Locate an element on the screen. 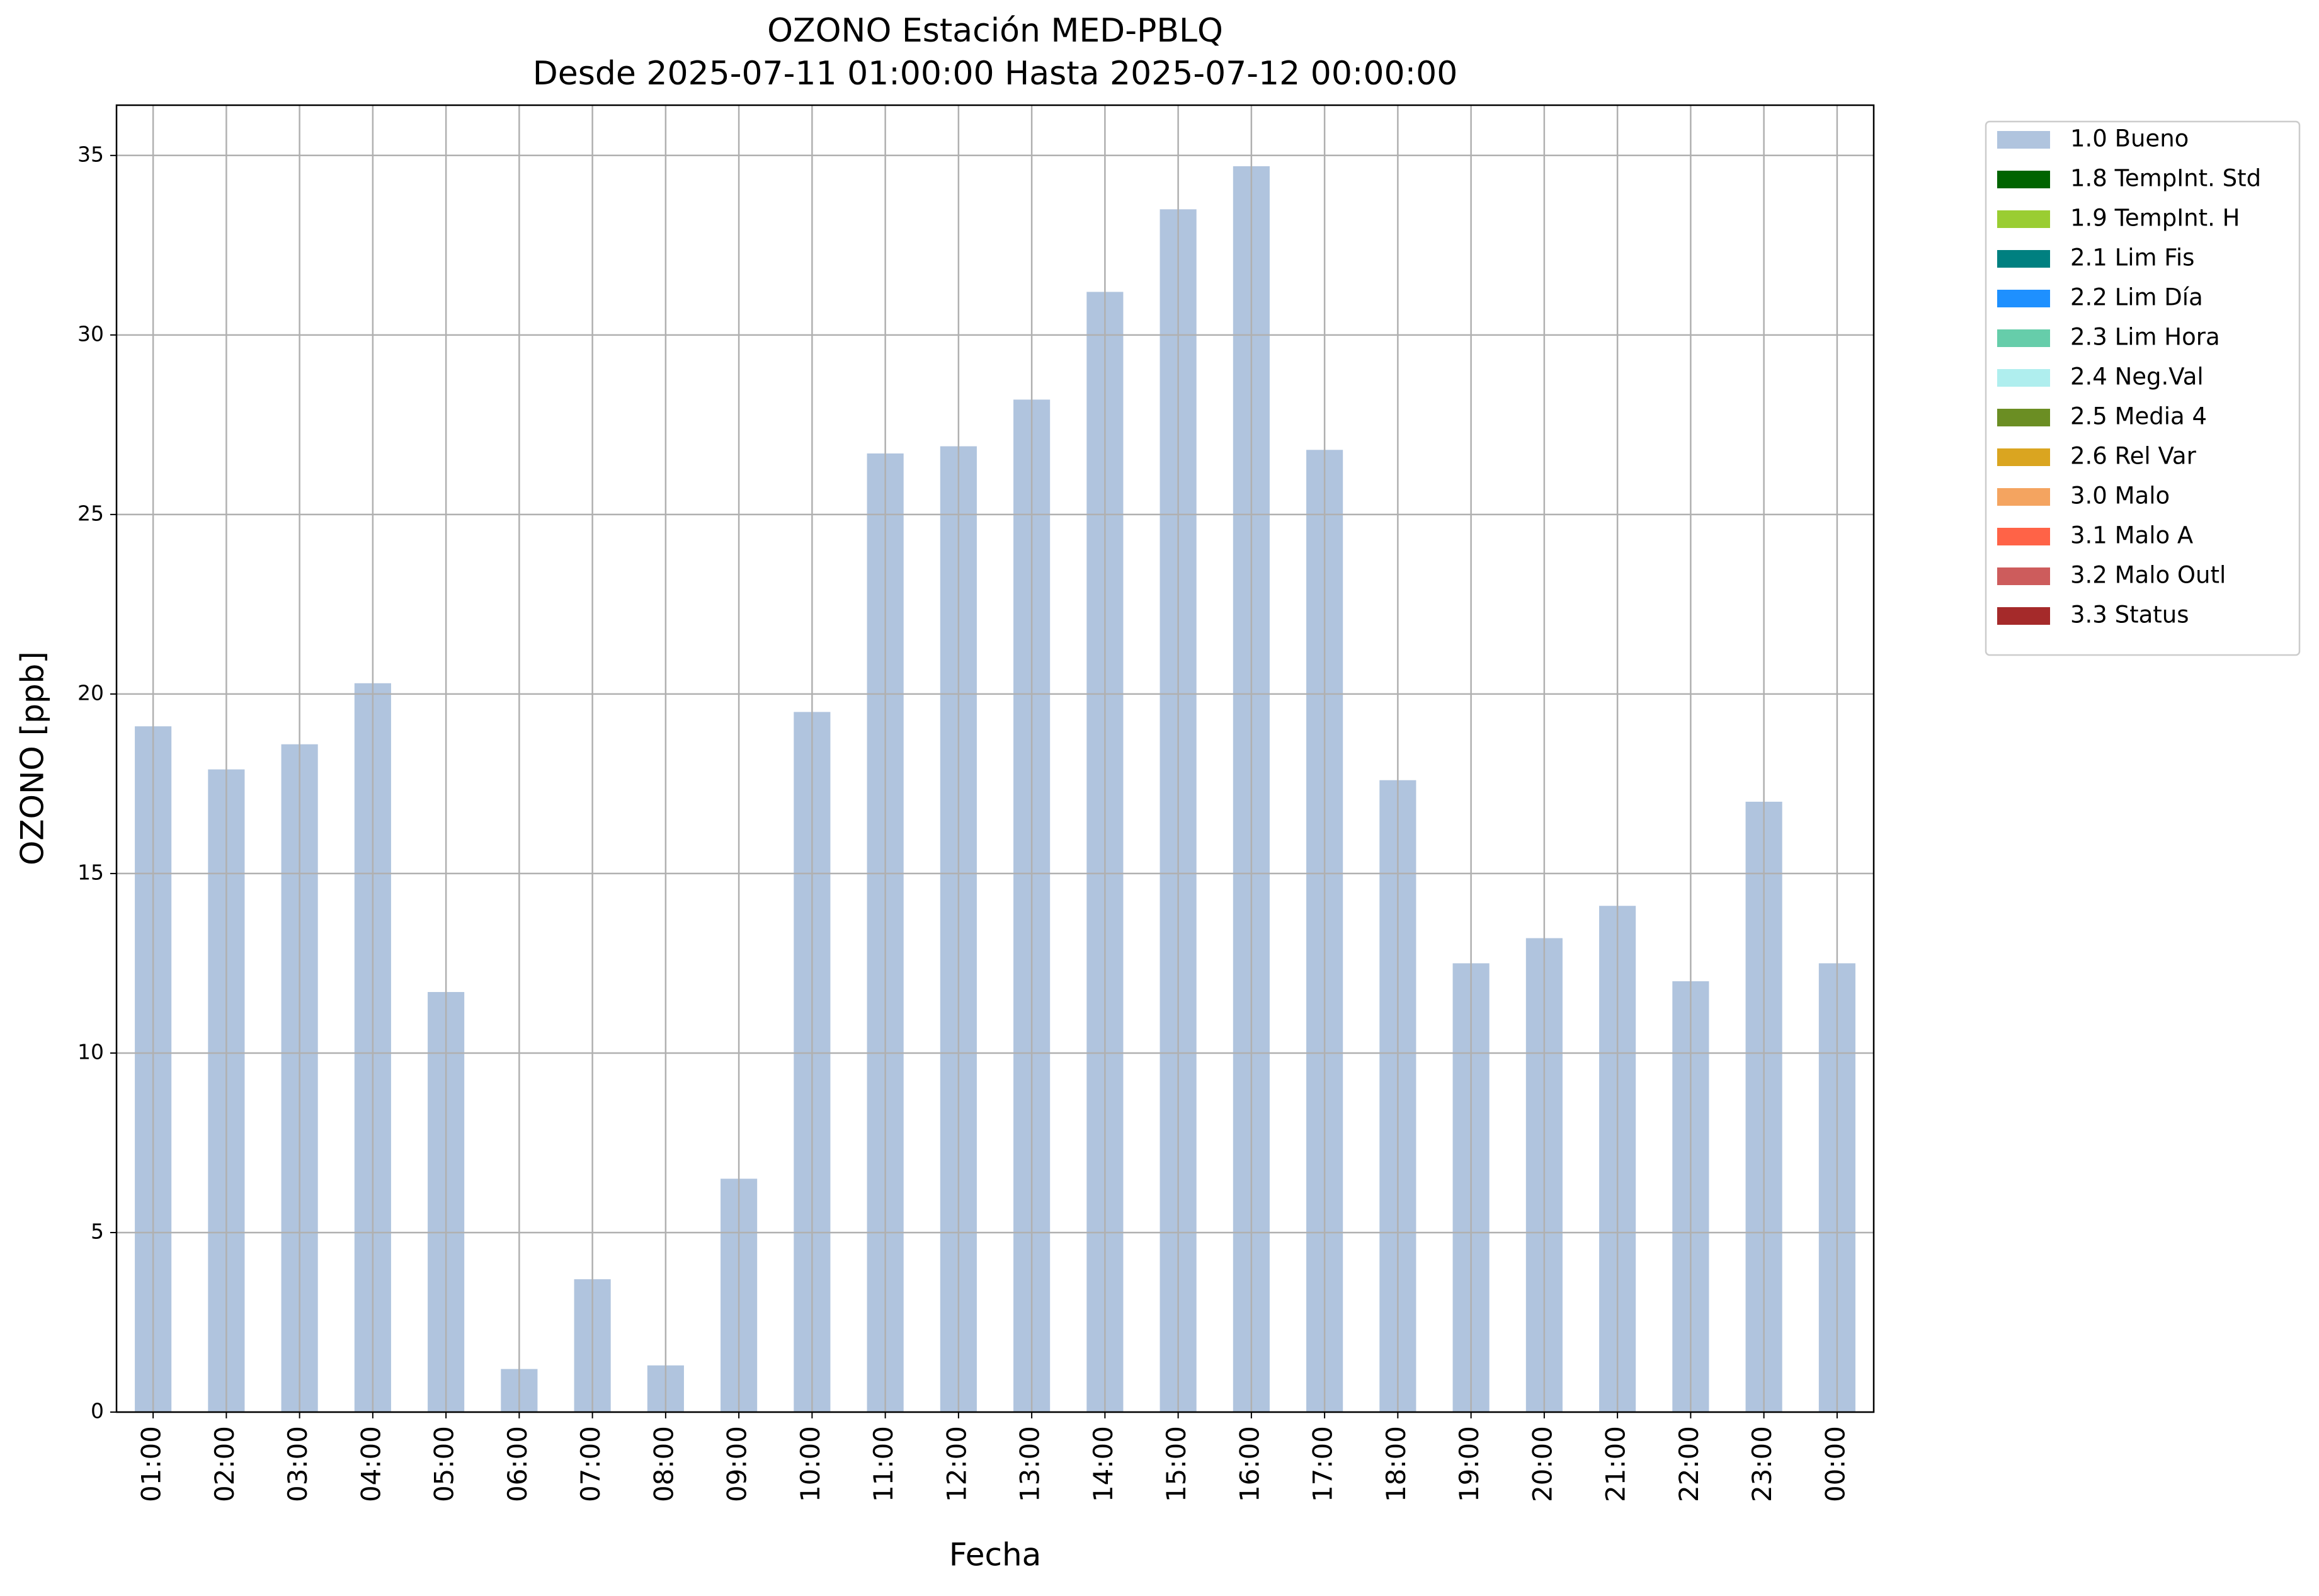 Image resolution: width=2319 pixels, height=1596 pixels. y-tick-label: 30 is located at coordinates (90, 333).